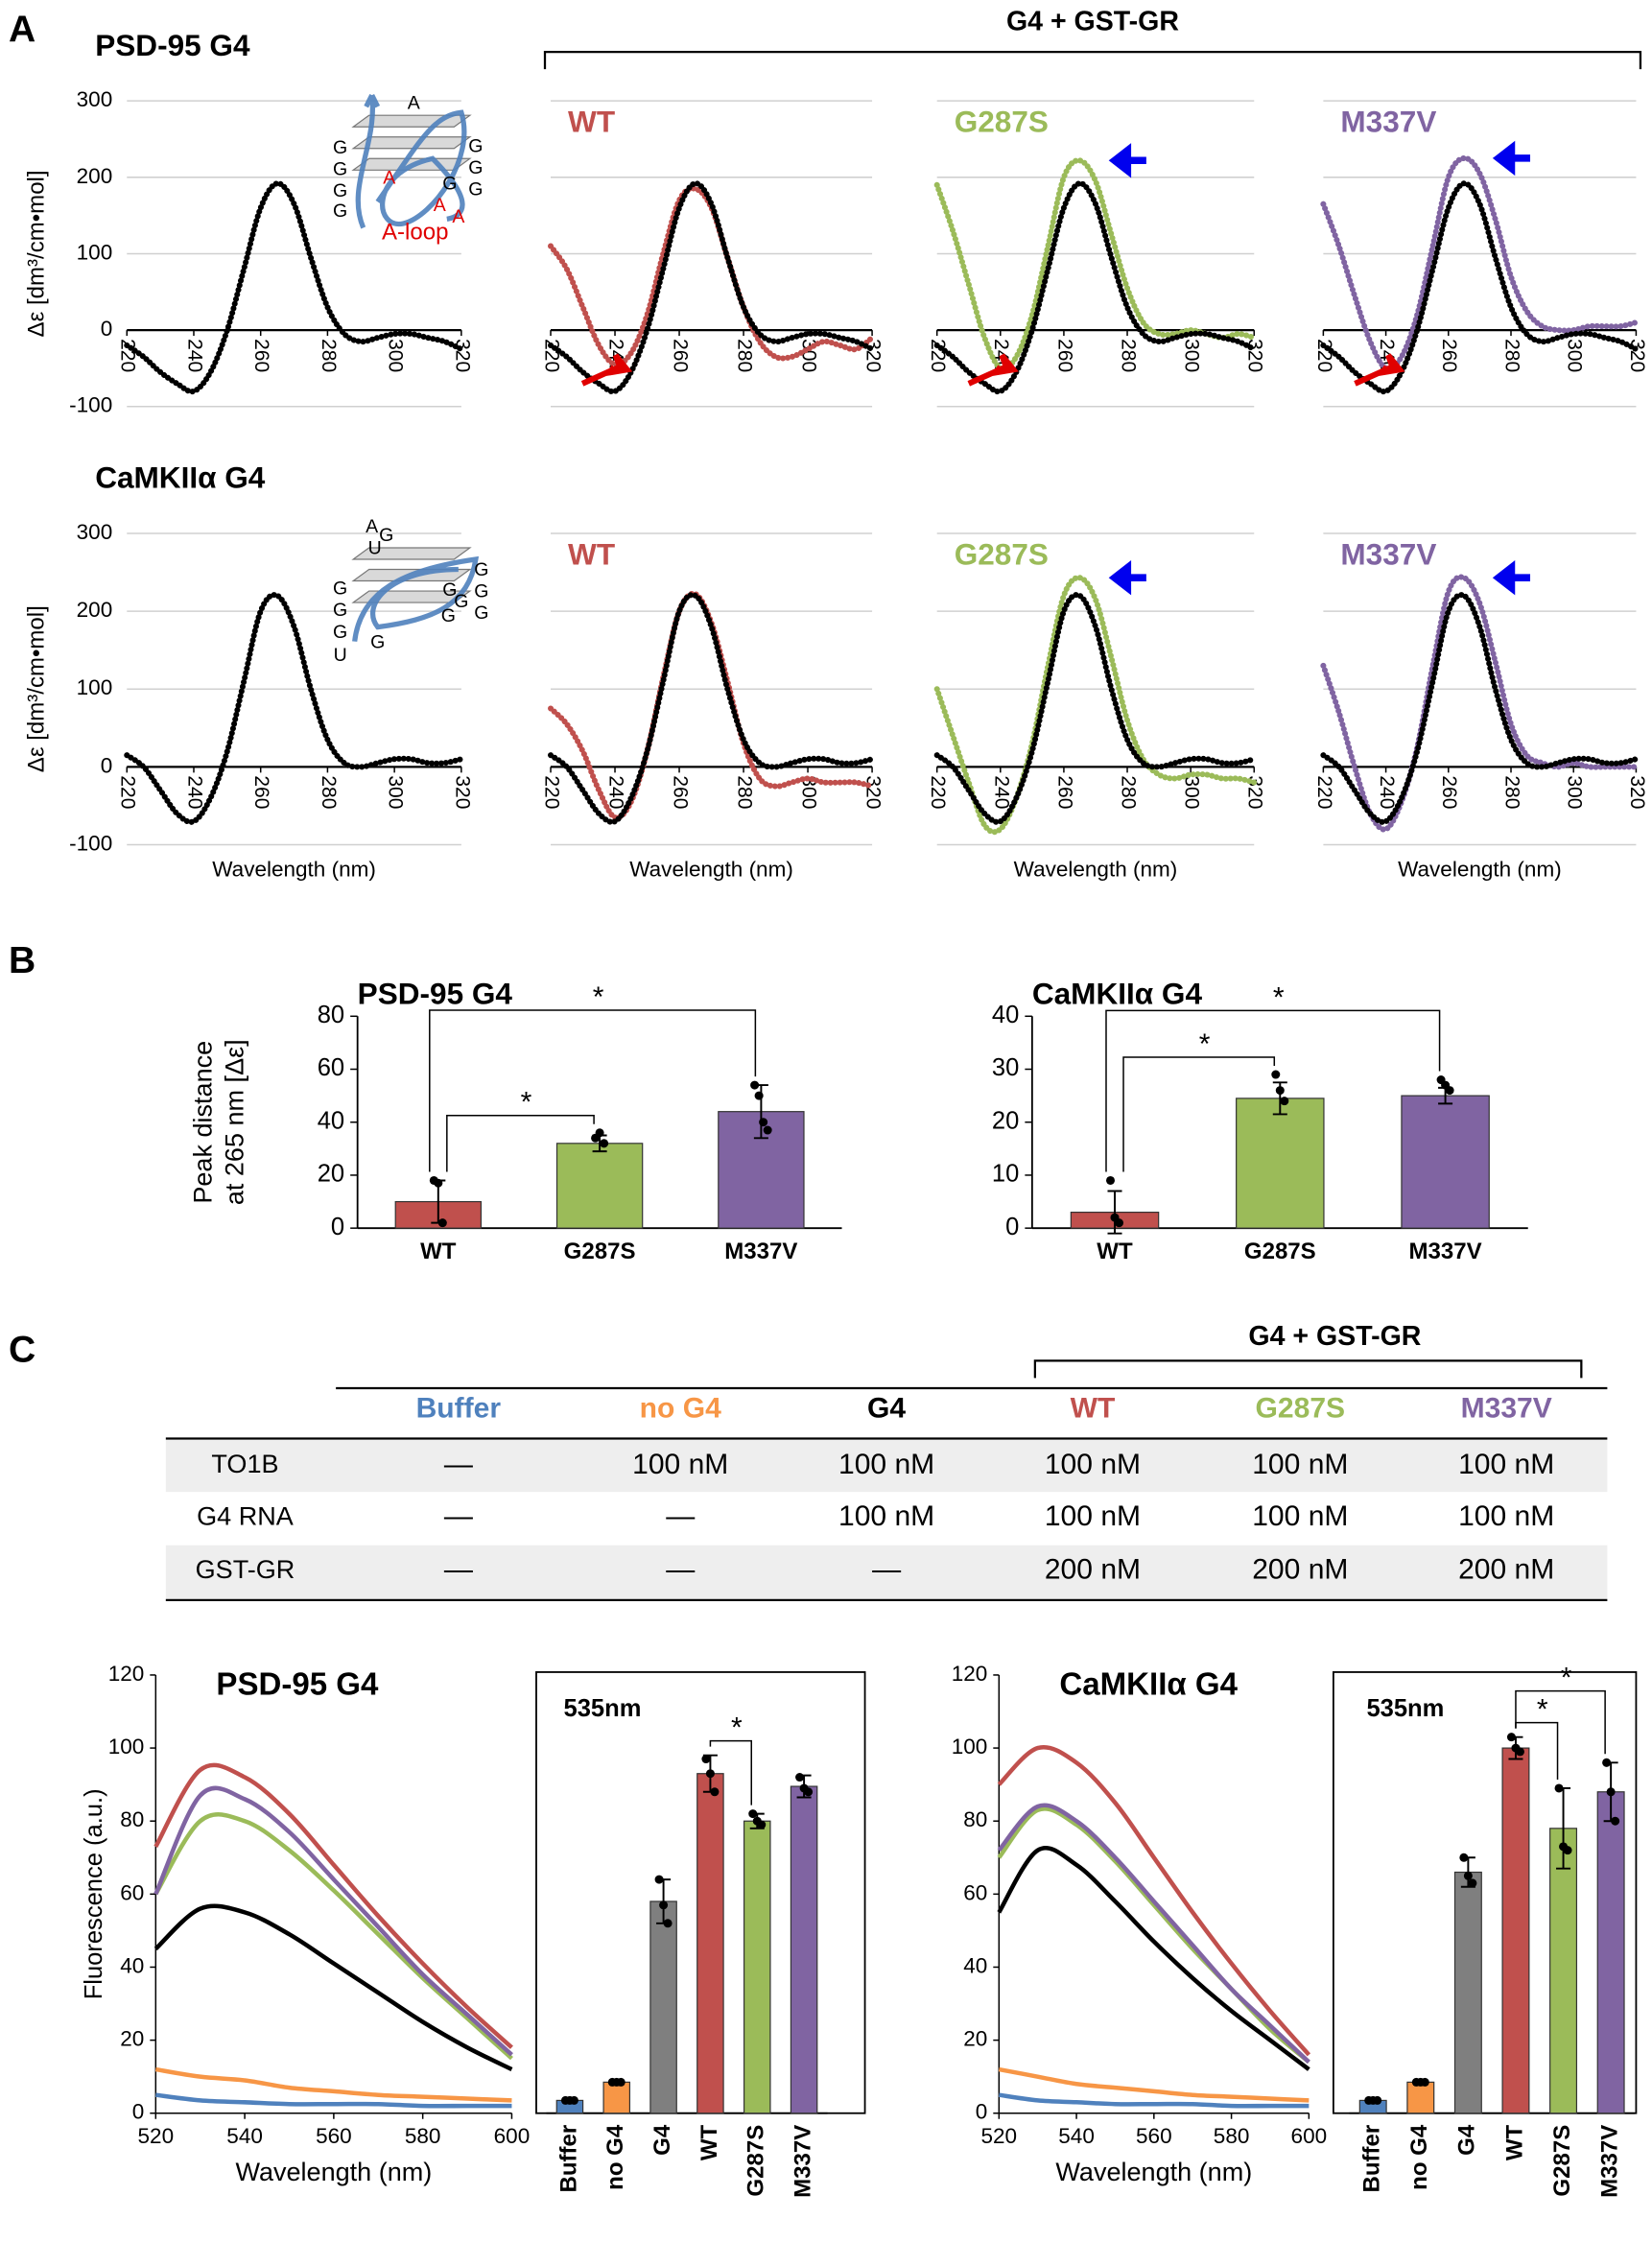 The height and width of the screenshot is (2266, 1652). What do you see at coordinates (1232, 2136) in the screenshot?
I see `x-tick-label: 580` at bounding box center [1232, 2136].